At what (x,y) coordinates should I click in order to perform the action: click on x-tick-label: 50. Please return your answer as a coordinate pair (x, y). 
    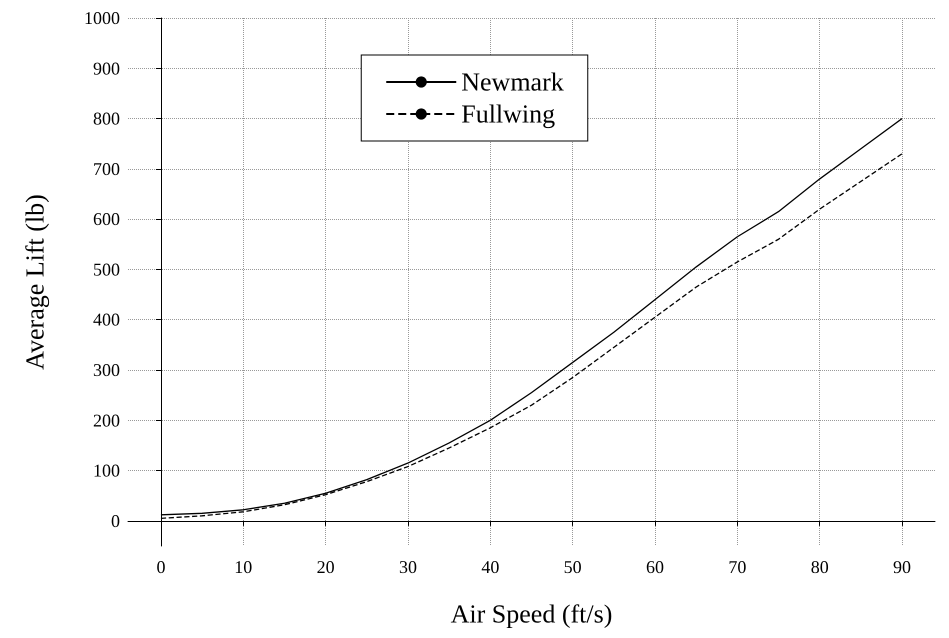
    Looking at the image, I should click on (573, 567).